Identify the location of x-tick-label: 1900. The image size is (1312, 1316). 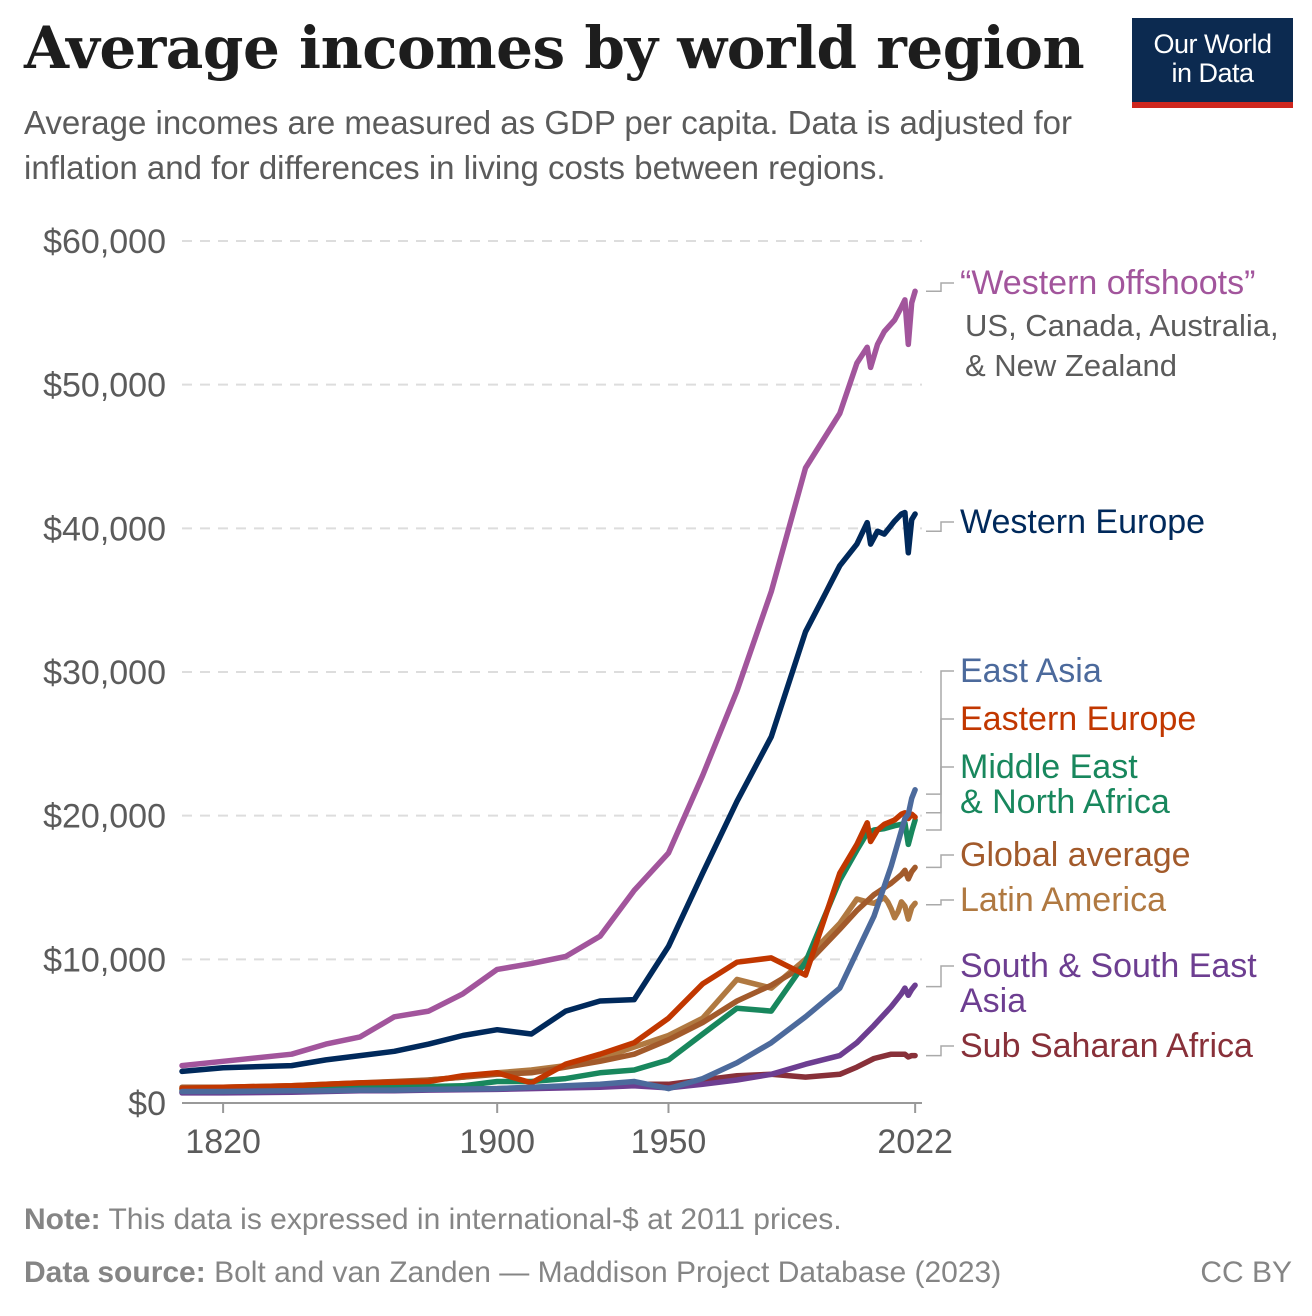
(497, 1142).